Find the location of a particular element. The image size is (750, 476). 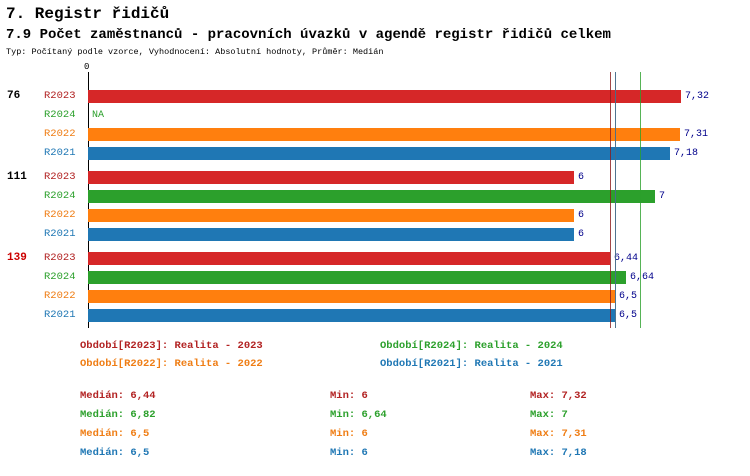

median-line-r2024 is located at coordinates (640, 200).